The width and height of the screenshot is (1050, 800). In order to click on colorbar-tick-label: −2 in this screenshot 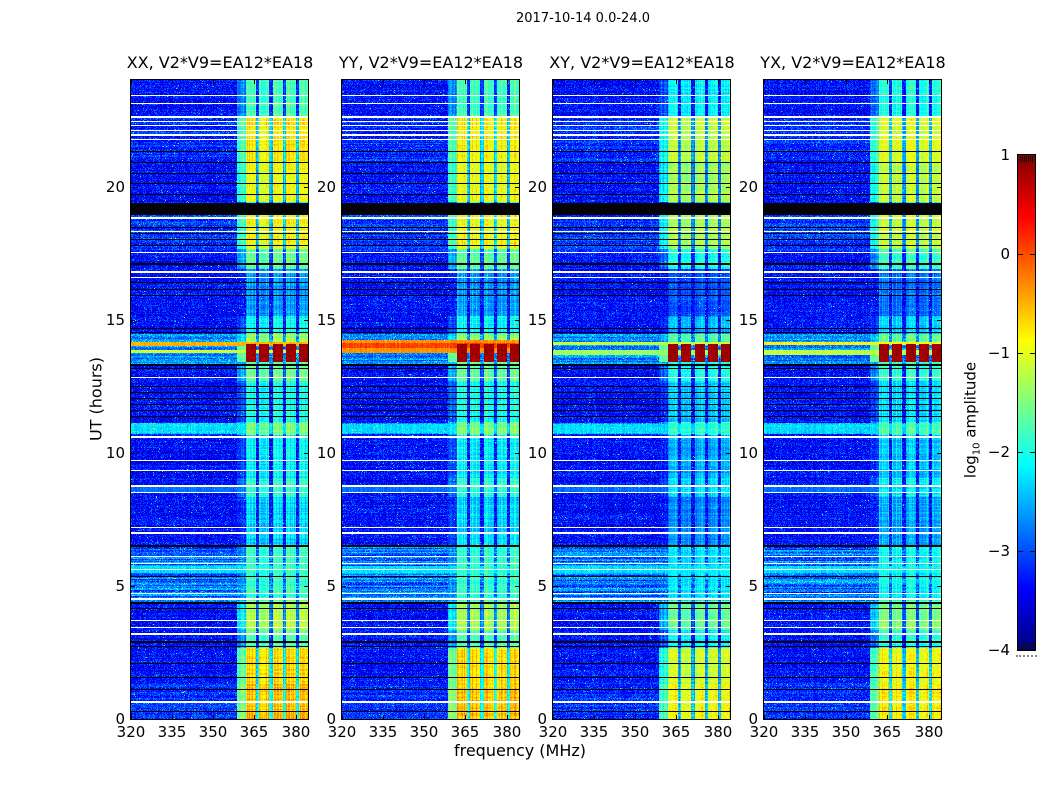, I will do `click(998, 452)`.